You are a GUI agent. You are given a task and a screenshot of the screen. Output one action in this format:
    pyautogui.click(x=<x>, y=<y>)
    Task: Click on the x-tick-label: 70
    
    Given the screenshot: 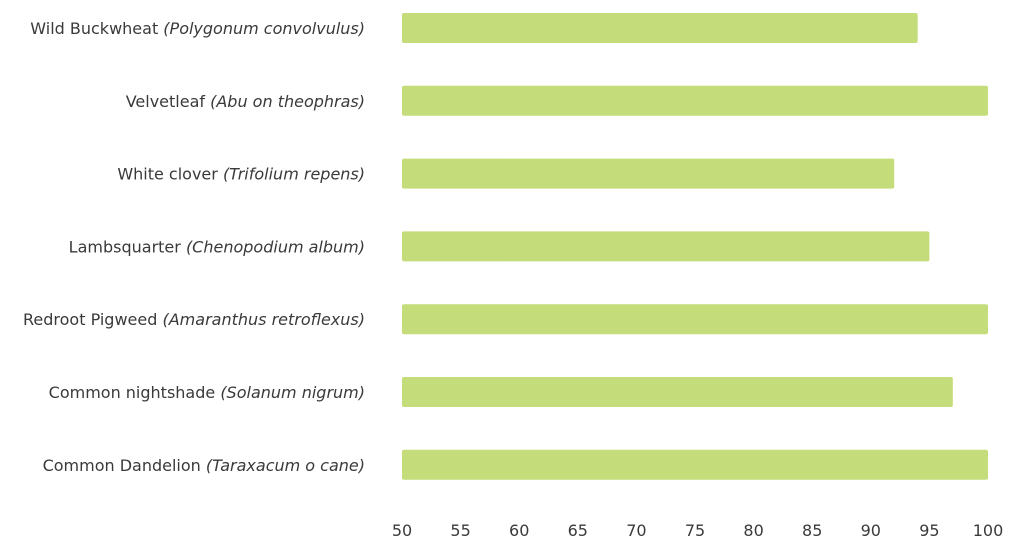 What is the action you would take?
    pyautogui.click(x=636, y=530)
    